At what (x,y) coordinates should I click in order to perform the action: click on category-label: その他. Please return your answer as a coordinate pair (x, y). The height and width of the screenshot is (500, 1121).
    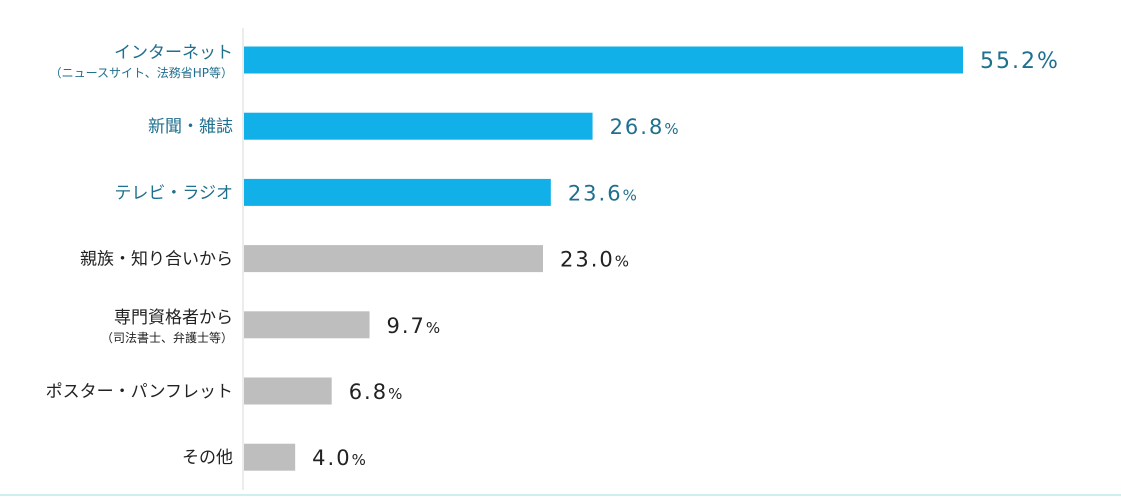
    Looking at the image, I should click on (207, 458).